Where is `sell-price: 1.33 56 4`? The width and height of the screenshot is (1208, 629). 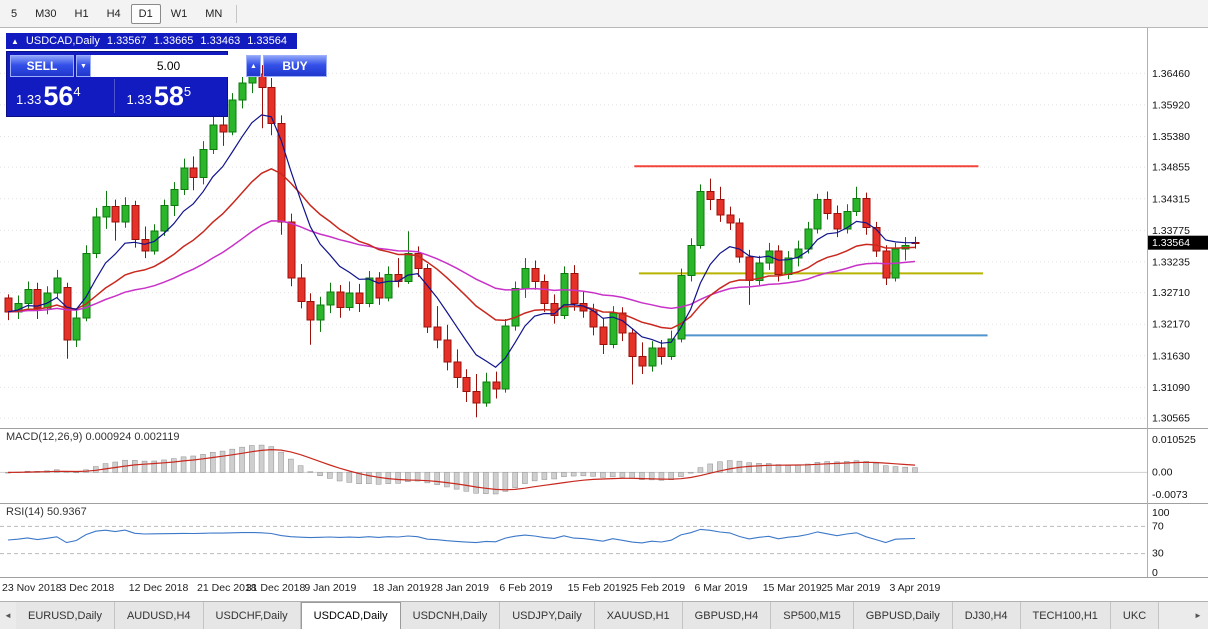
sell-price: 1.33 56 4 is located at coordinates (62, 96).